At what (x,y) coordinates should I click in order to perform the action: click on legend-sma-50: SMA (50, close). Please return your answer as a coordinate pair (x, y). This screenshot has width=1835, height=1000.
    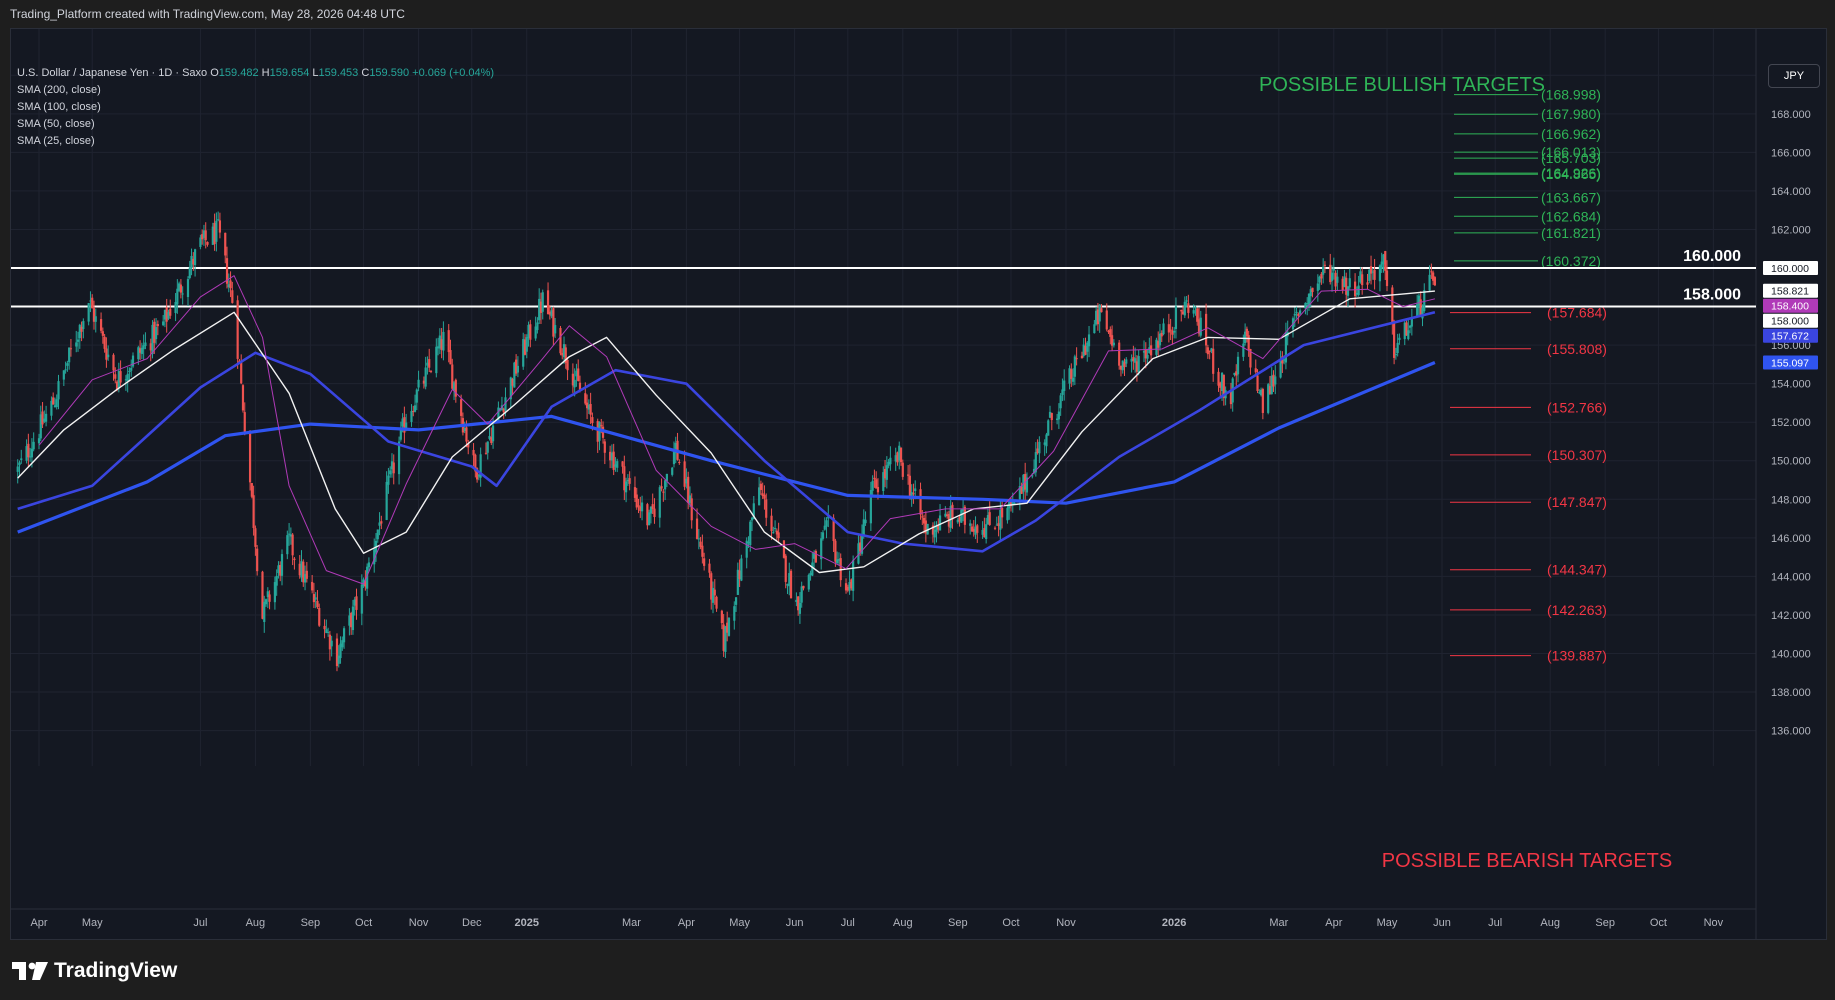
    Looking at the image, I should click on (56, 124).